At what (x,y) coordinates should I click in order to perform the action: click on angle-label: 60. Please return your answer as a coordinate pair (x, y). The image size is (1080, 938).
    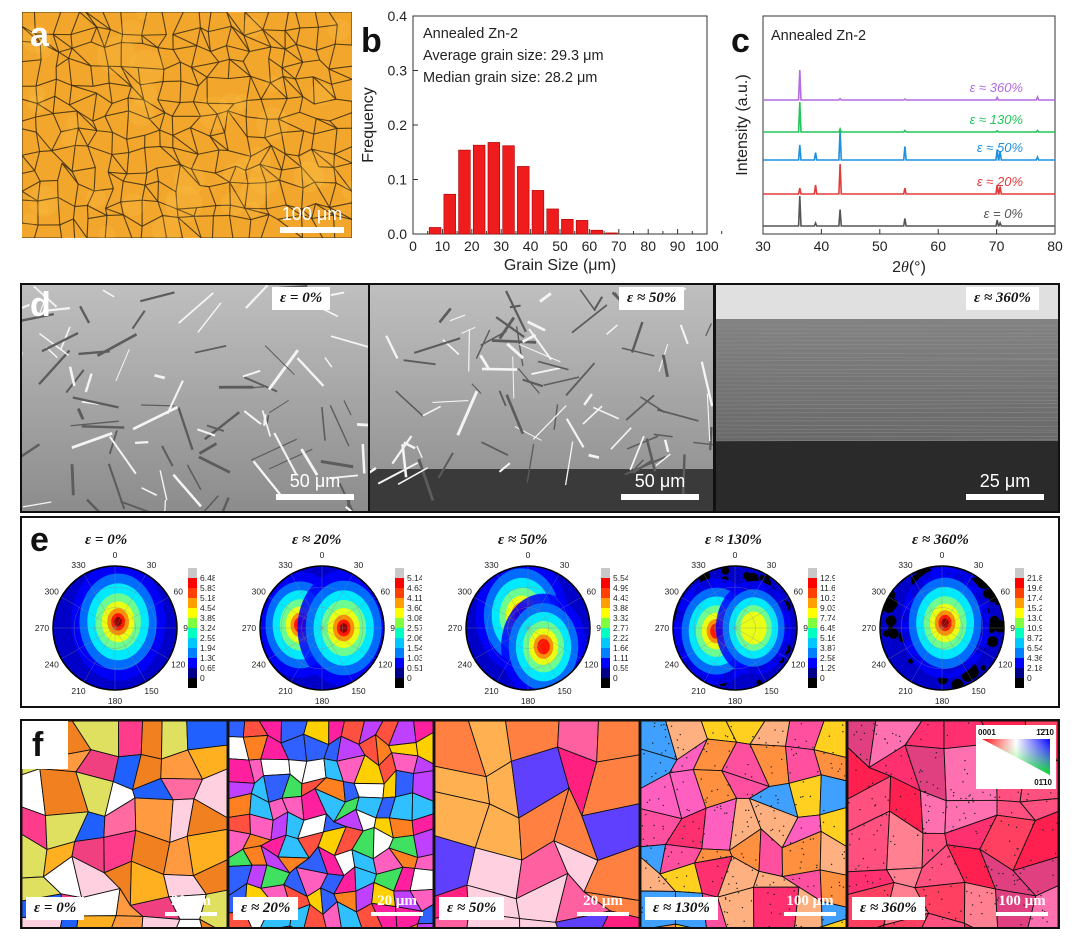
    Looking at the image, I should click on (178, 592).